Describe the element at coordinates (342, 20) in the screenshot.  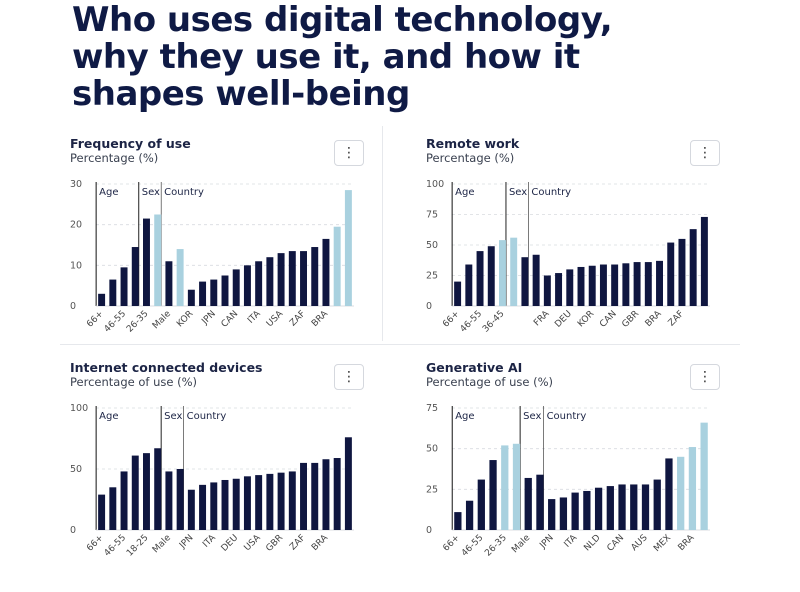
I see `headline-line-1: Who uses digital technology,` at that location.